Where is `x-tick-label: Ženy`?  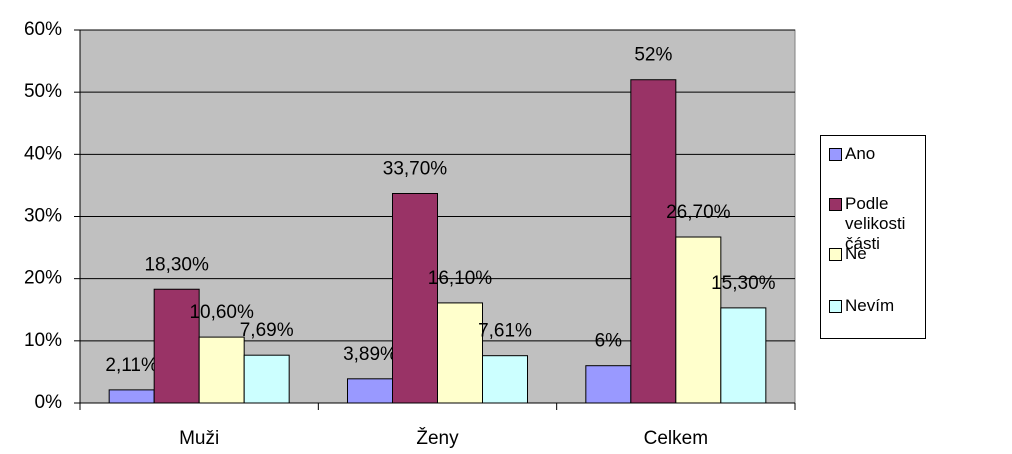 x-tick-label: Ženy is located at coordinates (437, 438).